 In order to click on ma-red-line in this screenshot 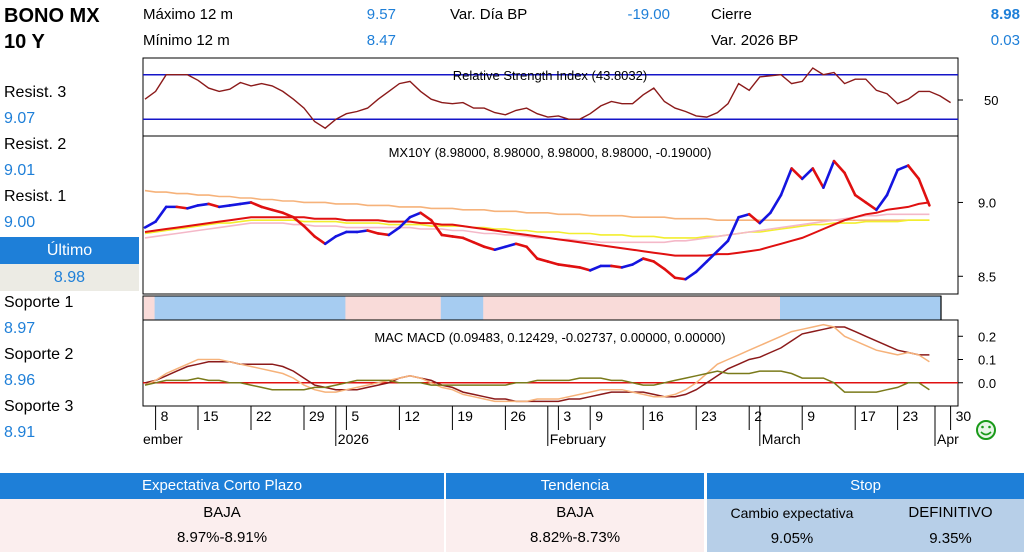, I will do `click(537, 229)`.